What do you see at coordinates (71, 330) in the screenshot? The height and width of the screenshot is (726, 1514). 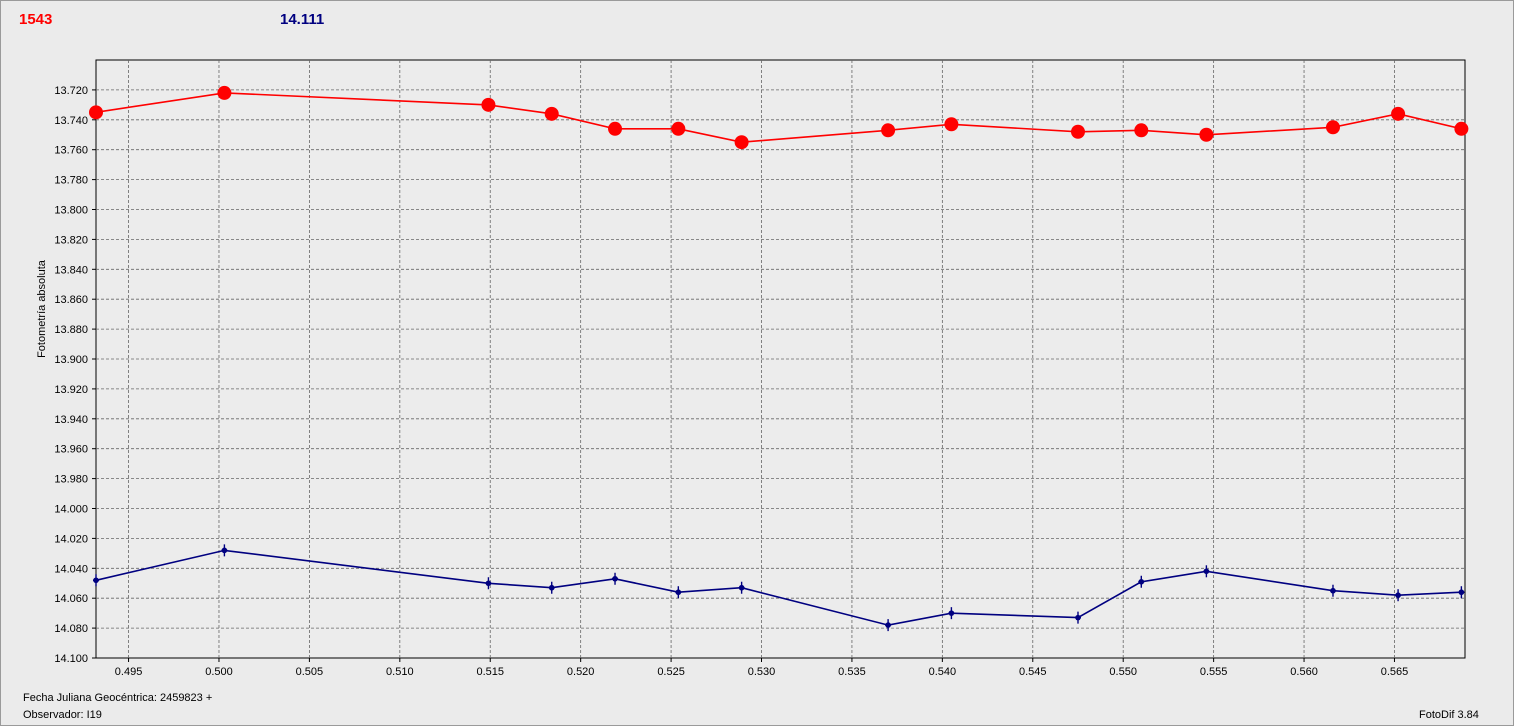 I see `y-tick-label: 13.880` at bounding box center [71, 330].